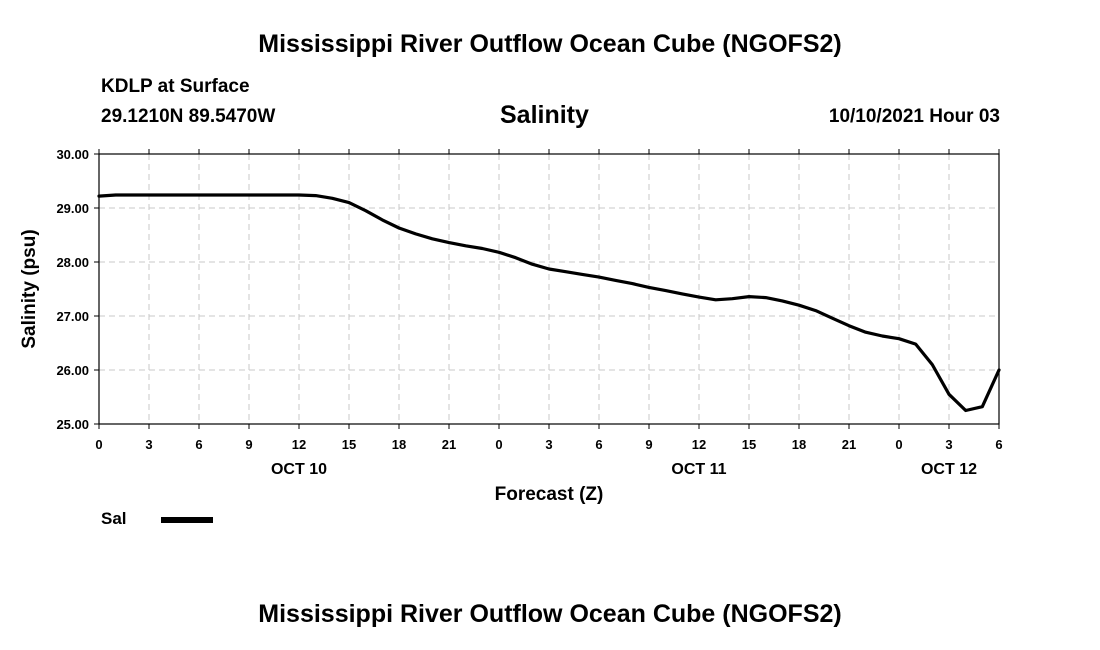 The width and height of the screenshot is (1100, 650). Describe the element at coordinates (72, 262) in the screenshot. I see `y-tick-label: 28.00` at that location.